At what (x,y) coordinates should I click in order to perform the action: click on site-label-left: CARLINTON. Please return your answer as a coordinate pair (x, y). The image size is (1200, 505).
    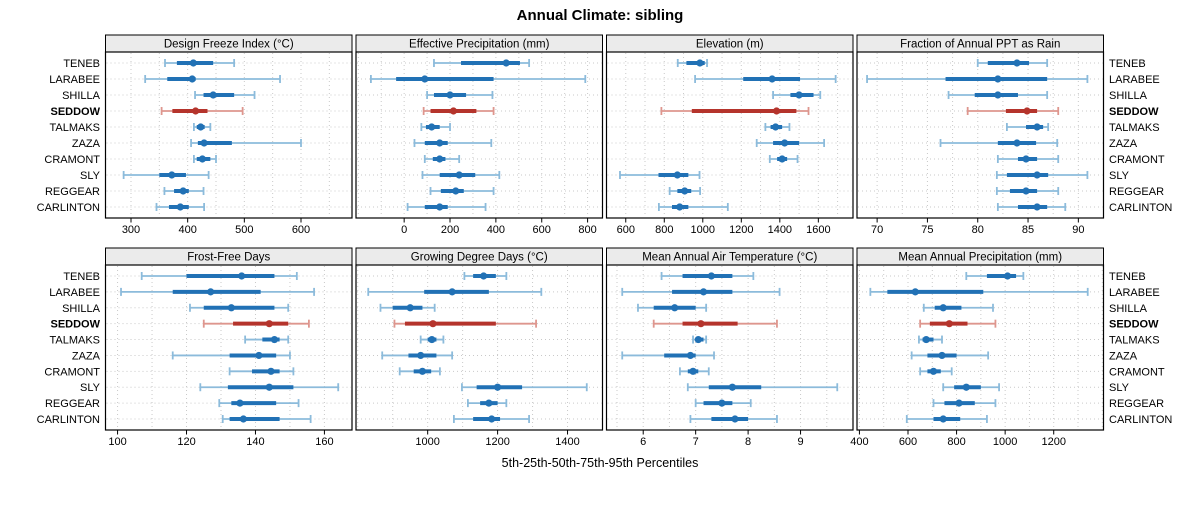
    Looking at the image, I should click on (68, 208).